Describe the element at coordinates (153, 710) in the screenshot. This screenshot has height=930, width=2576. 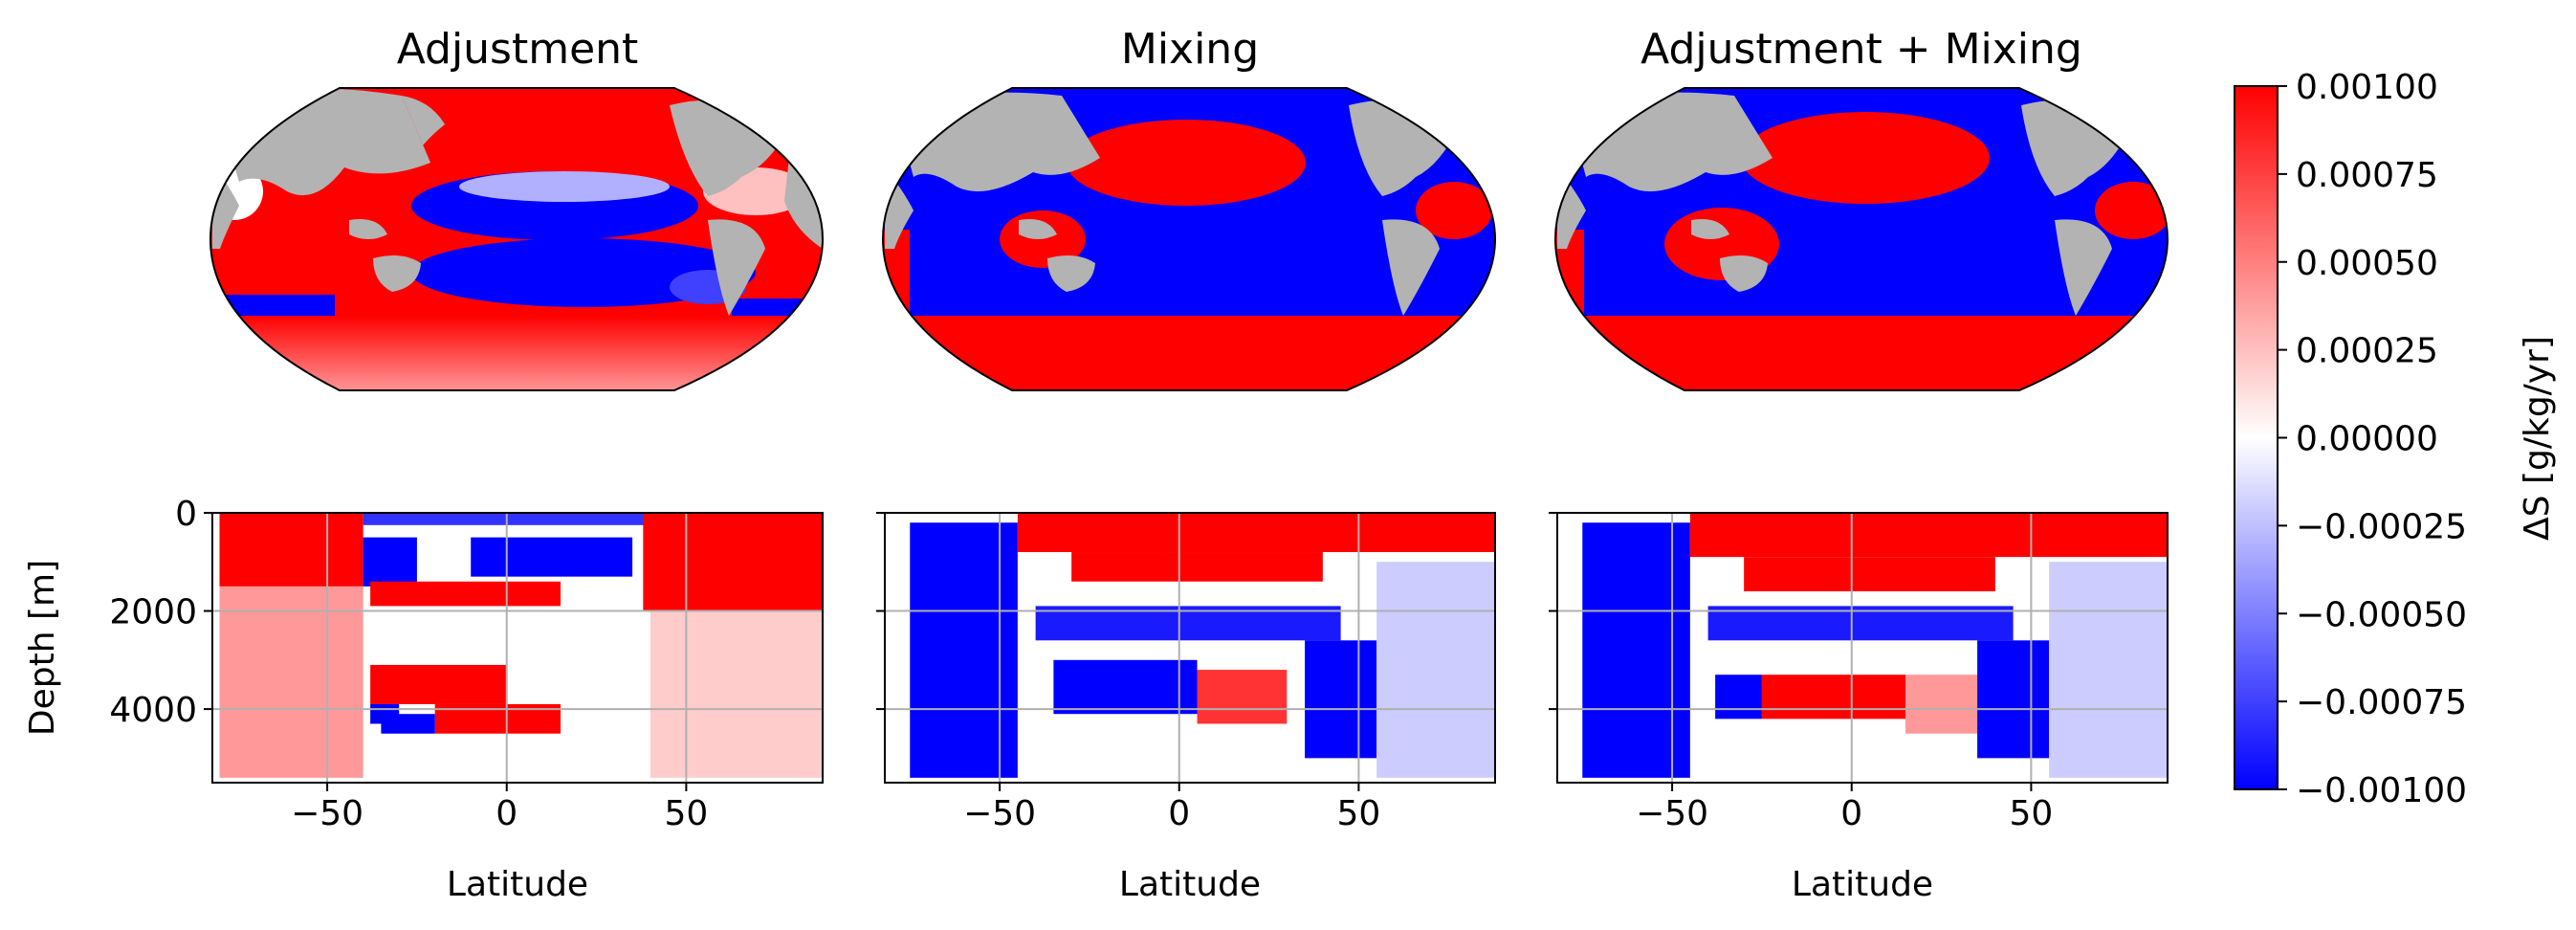
I see `y-tick-label: 4000` at that location.